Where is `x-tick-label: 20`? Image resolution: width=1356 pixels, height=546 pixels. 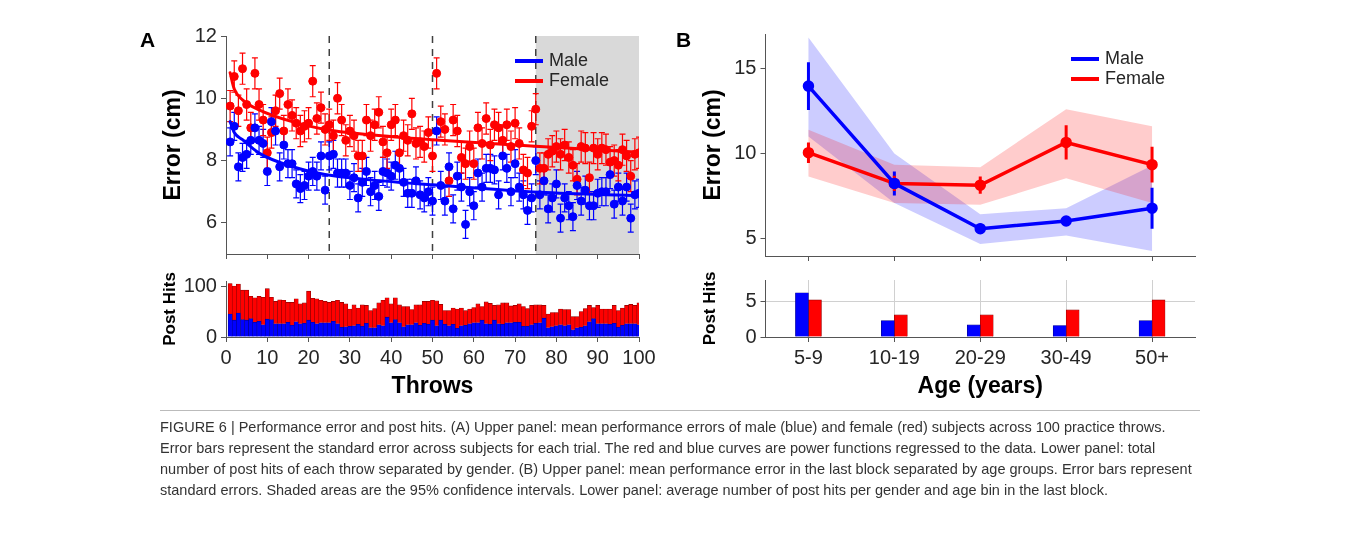 x-tick-label: 20 is located at coordinates (308, 356).